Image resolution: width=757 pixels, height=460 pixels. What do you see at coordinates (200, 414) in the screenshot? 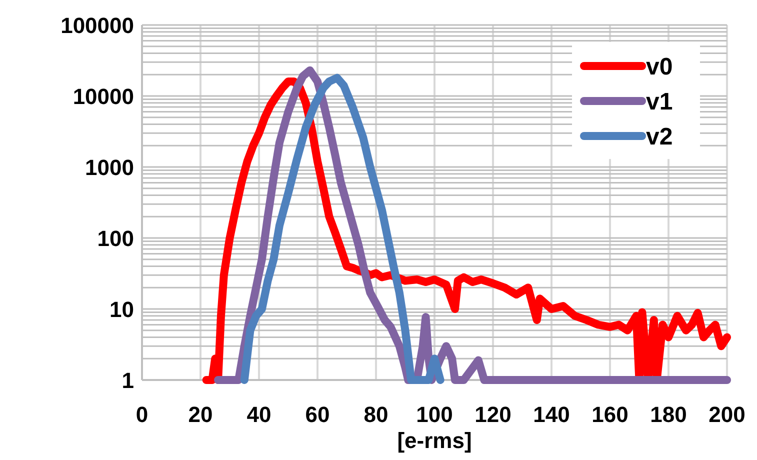
I see `x-tick-label: 20` at bounding box center [200, 414].